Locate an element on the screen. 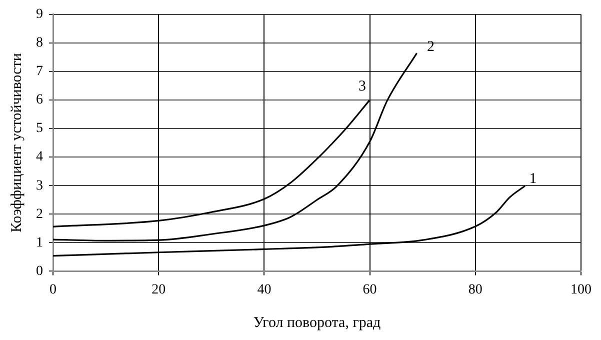 The width and height of the screenshot is (601, 340). y-tick-label: 5 is located at coordinates (39, 128).